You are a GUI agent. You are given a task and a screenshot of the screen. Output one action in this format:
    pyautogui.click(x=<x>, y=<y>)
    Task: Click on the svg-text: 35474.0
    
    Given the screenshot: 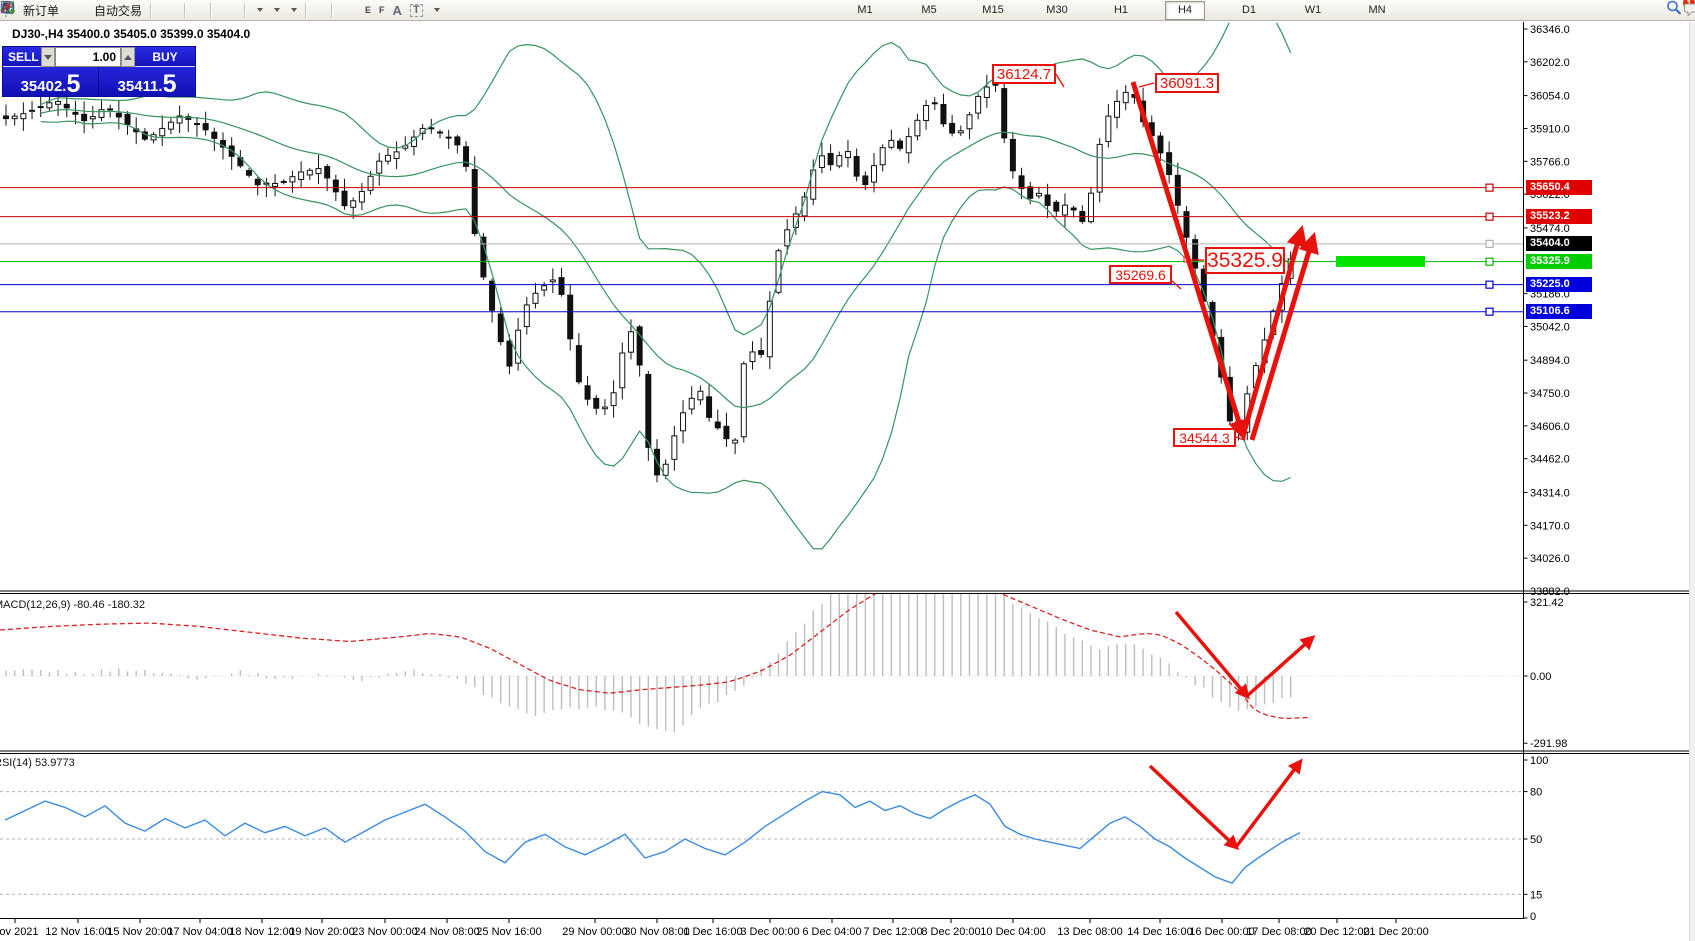 What is the action you would take?
    pyautogui.click(x=1550, y=229)
    